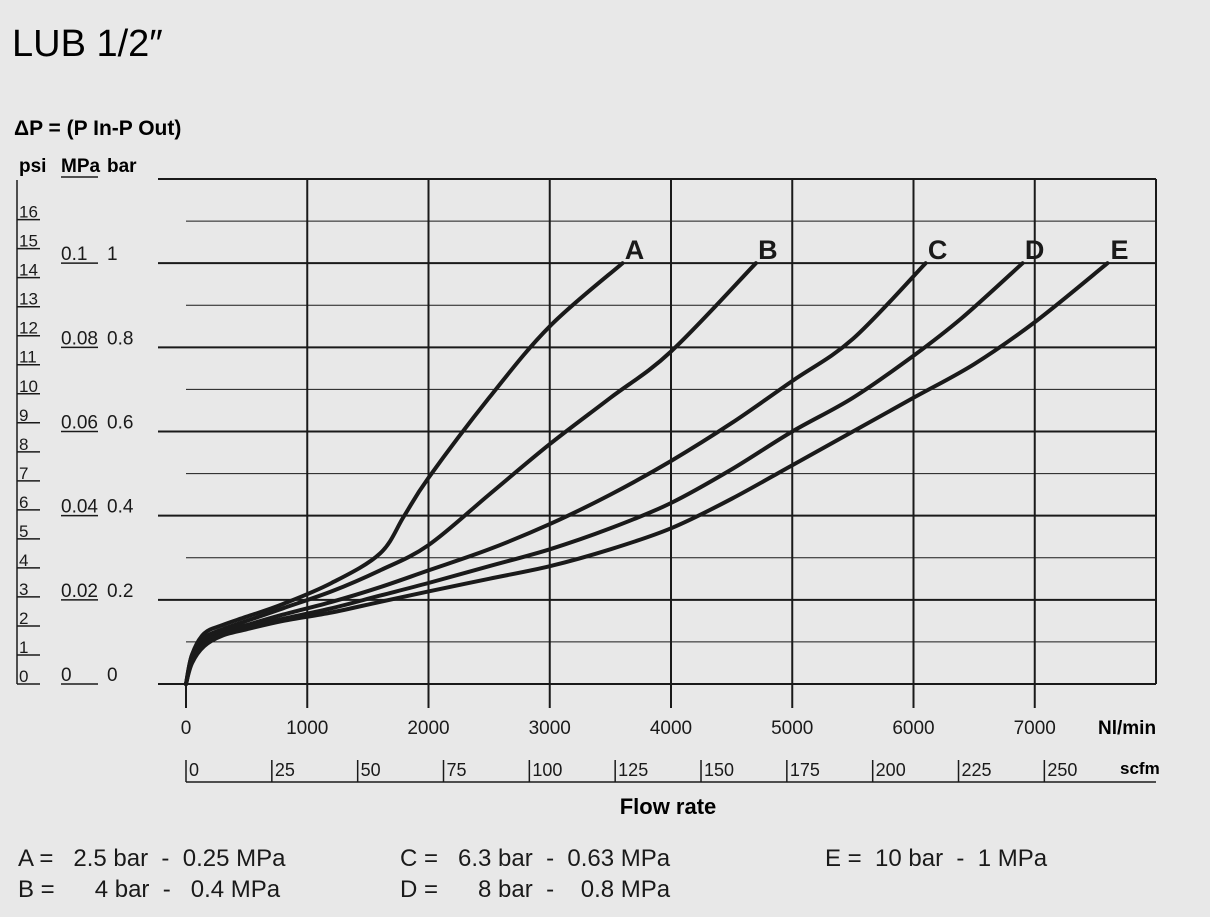 Image resolution: width=1210 pixels, height=917 pixels. I want to click on curve-label-e: E, so click(1119, 250).